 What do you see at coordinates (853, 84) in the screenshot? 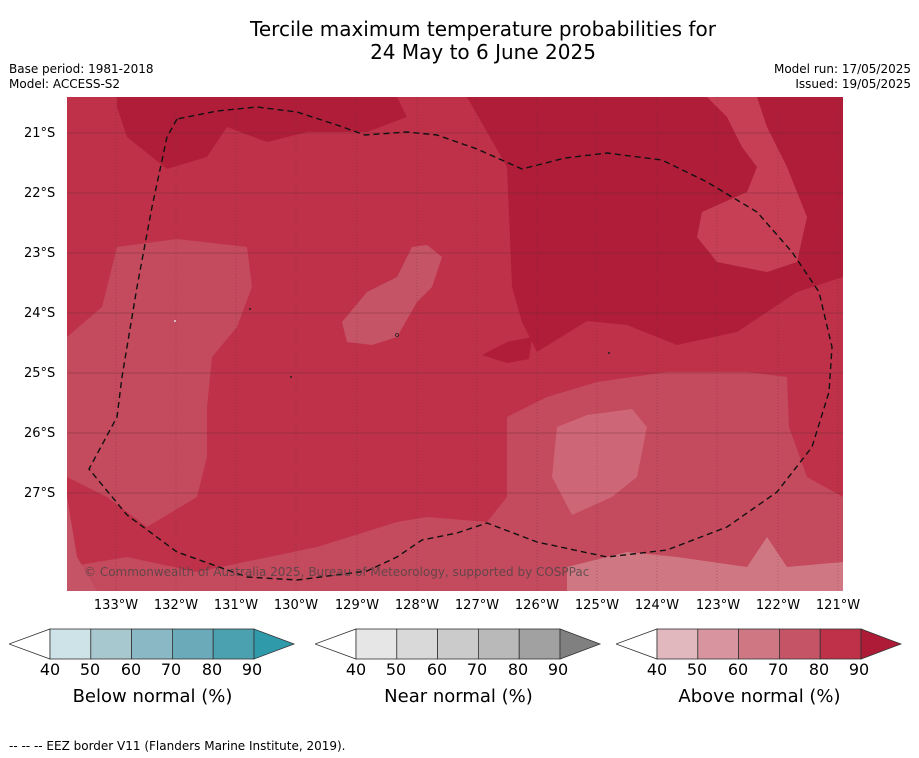
I see `issued-date: Issued: 19/05/2025` at bounding box center [853, 84].